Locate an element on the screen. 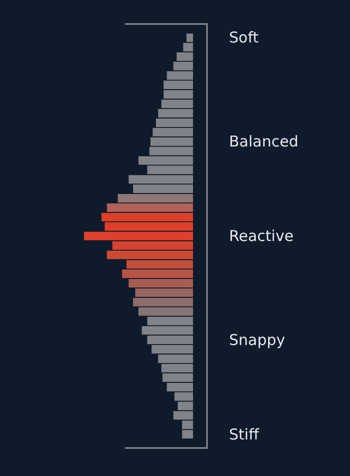 This screenshot has height=476, width=350. y-tick-label: Balanced is located at coordinates (263, 141).